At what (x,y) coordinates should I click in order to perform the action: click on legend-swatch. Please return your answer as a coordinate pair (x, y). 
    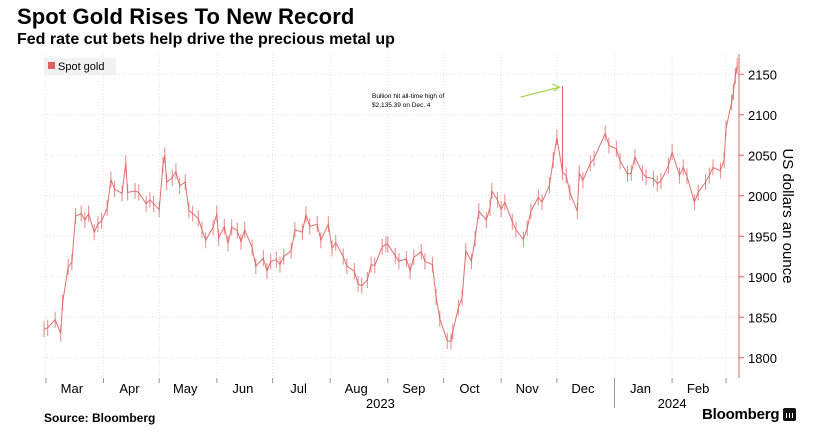
    Looking at the image, I should click on (51, 65).